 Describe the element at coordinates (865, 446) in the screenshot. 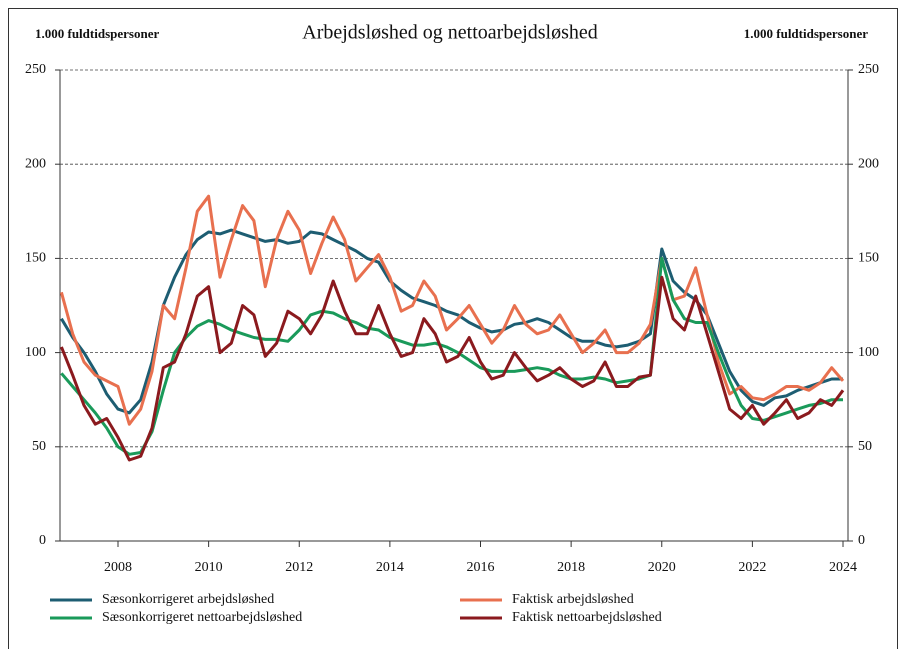

I see `y2-tick-label: 50` at that location.